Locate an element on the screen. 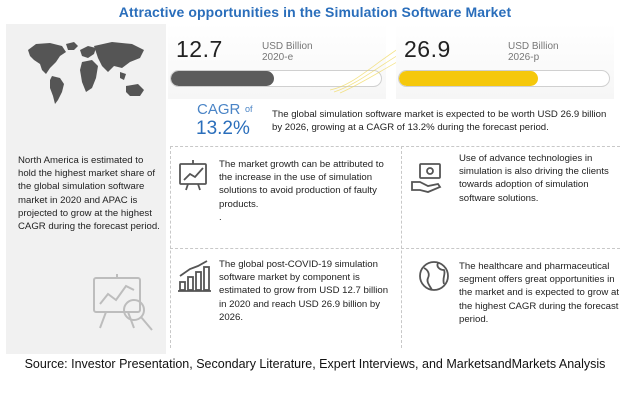  cagr-label: CAGR is located at coordinates (219, 109).